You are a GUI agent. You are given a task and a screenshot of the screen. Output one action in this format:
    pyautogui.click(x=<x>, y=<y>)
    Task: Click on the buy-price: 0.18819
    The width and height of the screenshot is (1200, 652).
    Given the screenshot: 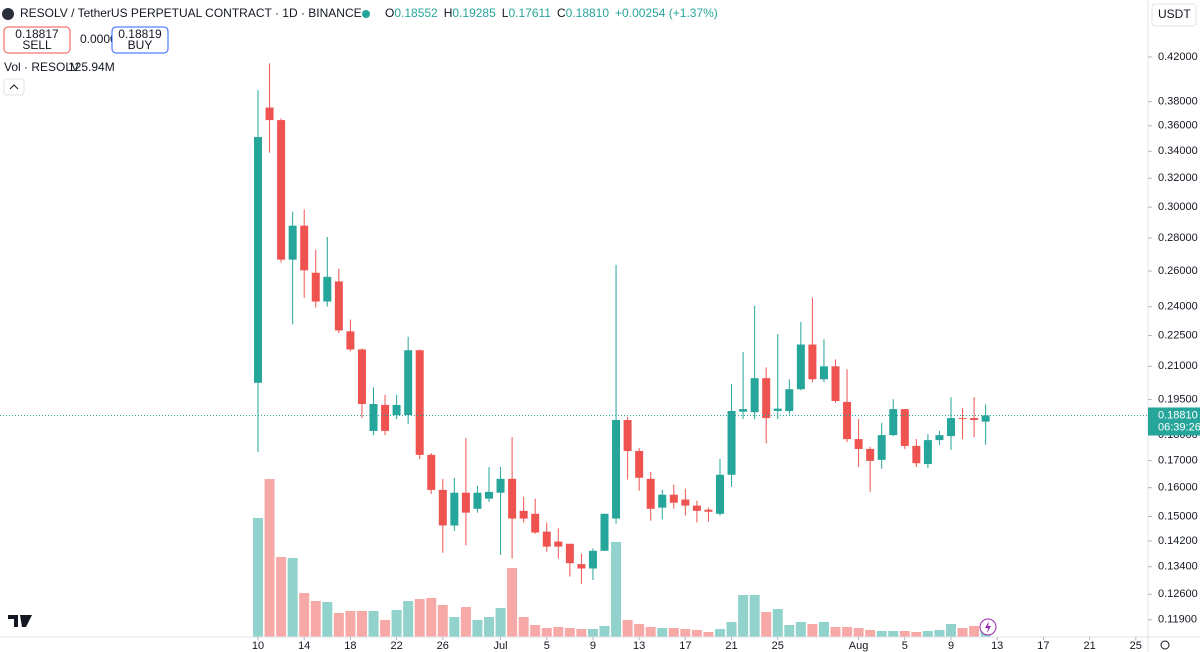 What is the action you would take?
    pyautogui.click(x=140, y=34)
    